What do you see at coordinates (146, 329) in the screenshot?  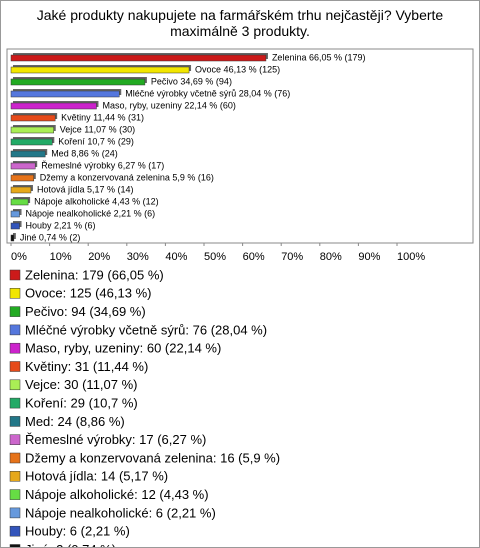 I see `legend-label: Mléčné výrobky včetně sýrů: 76 (28,04 %)` at bounding box center [146, 329].